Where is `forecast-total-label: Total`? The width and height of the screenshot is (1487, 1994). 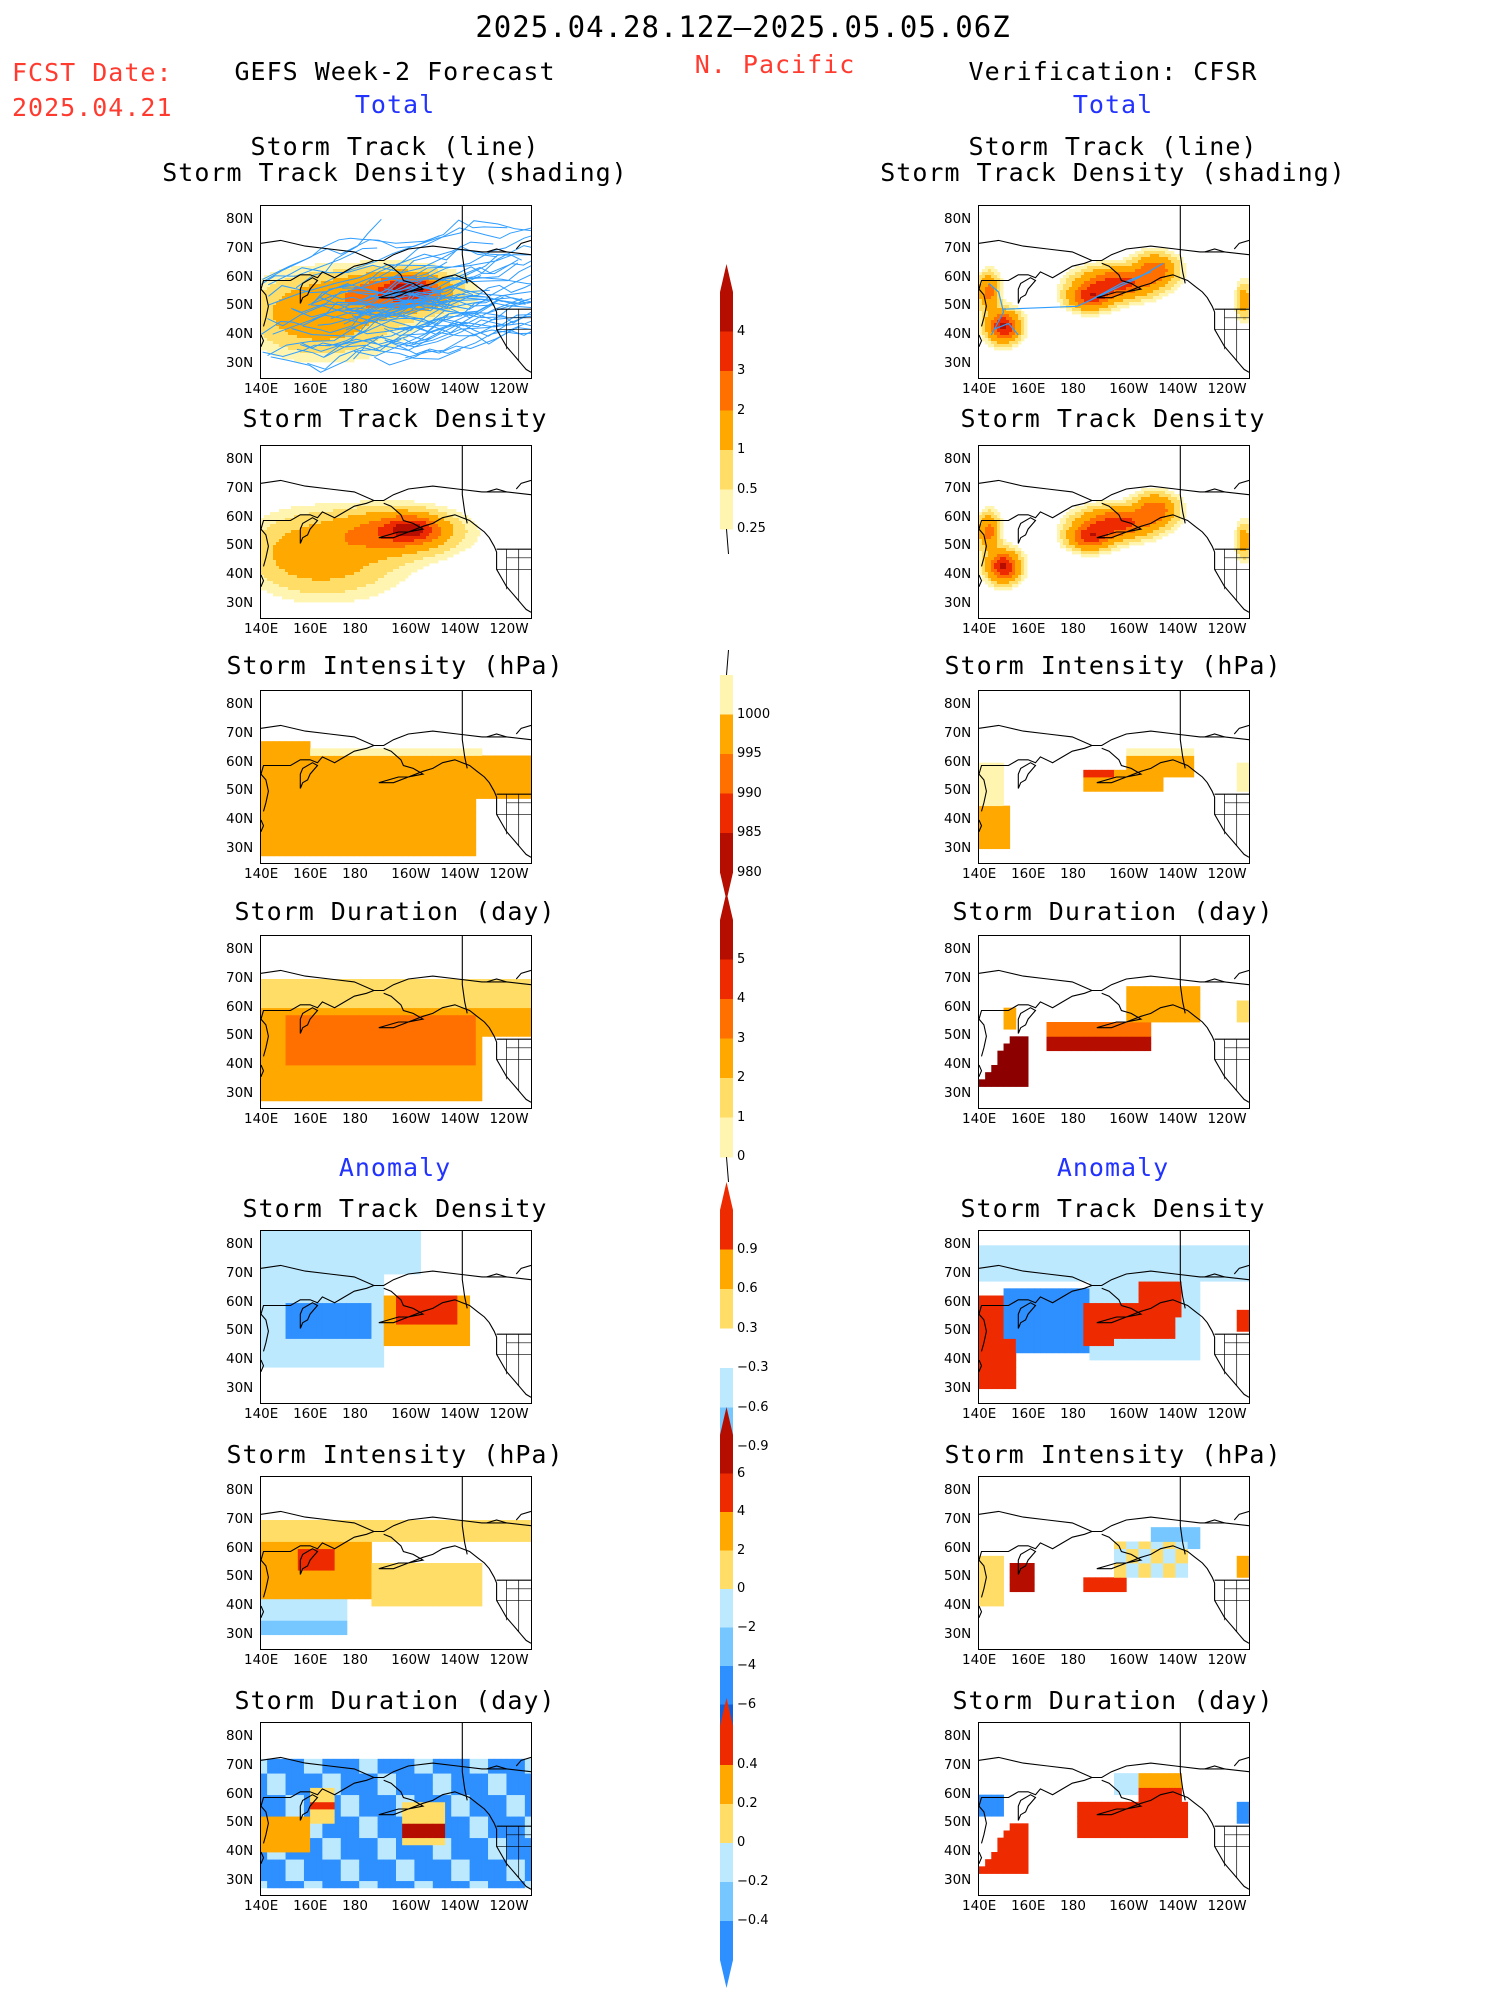
forecast-total-label: Total is located at coordinates (395, 104).